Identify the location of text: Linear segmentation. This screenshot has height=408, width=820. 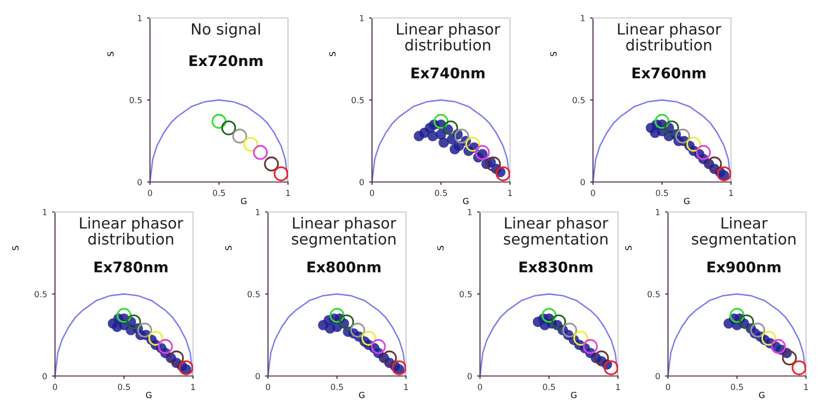
(744, 232).